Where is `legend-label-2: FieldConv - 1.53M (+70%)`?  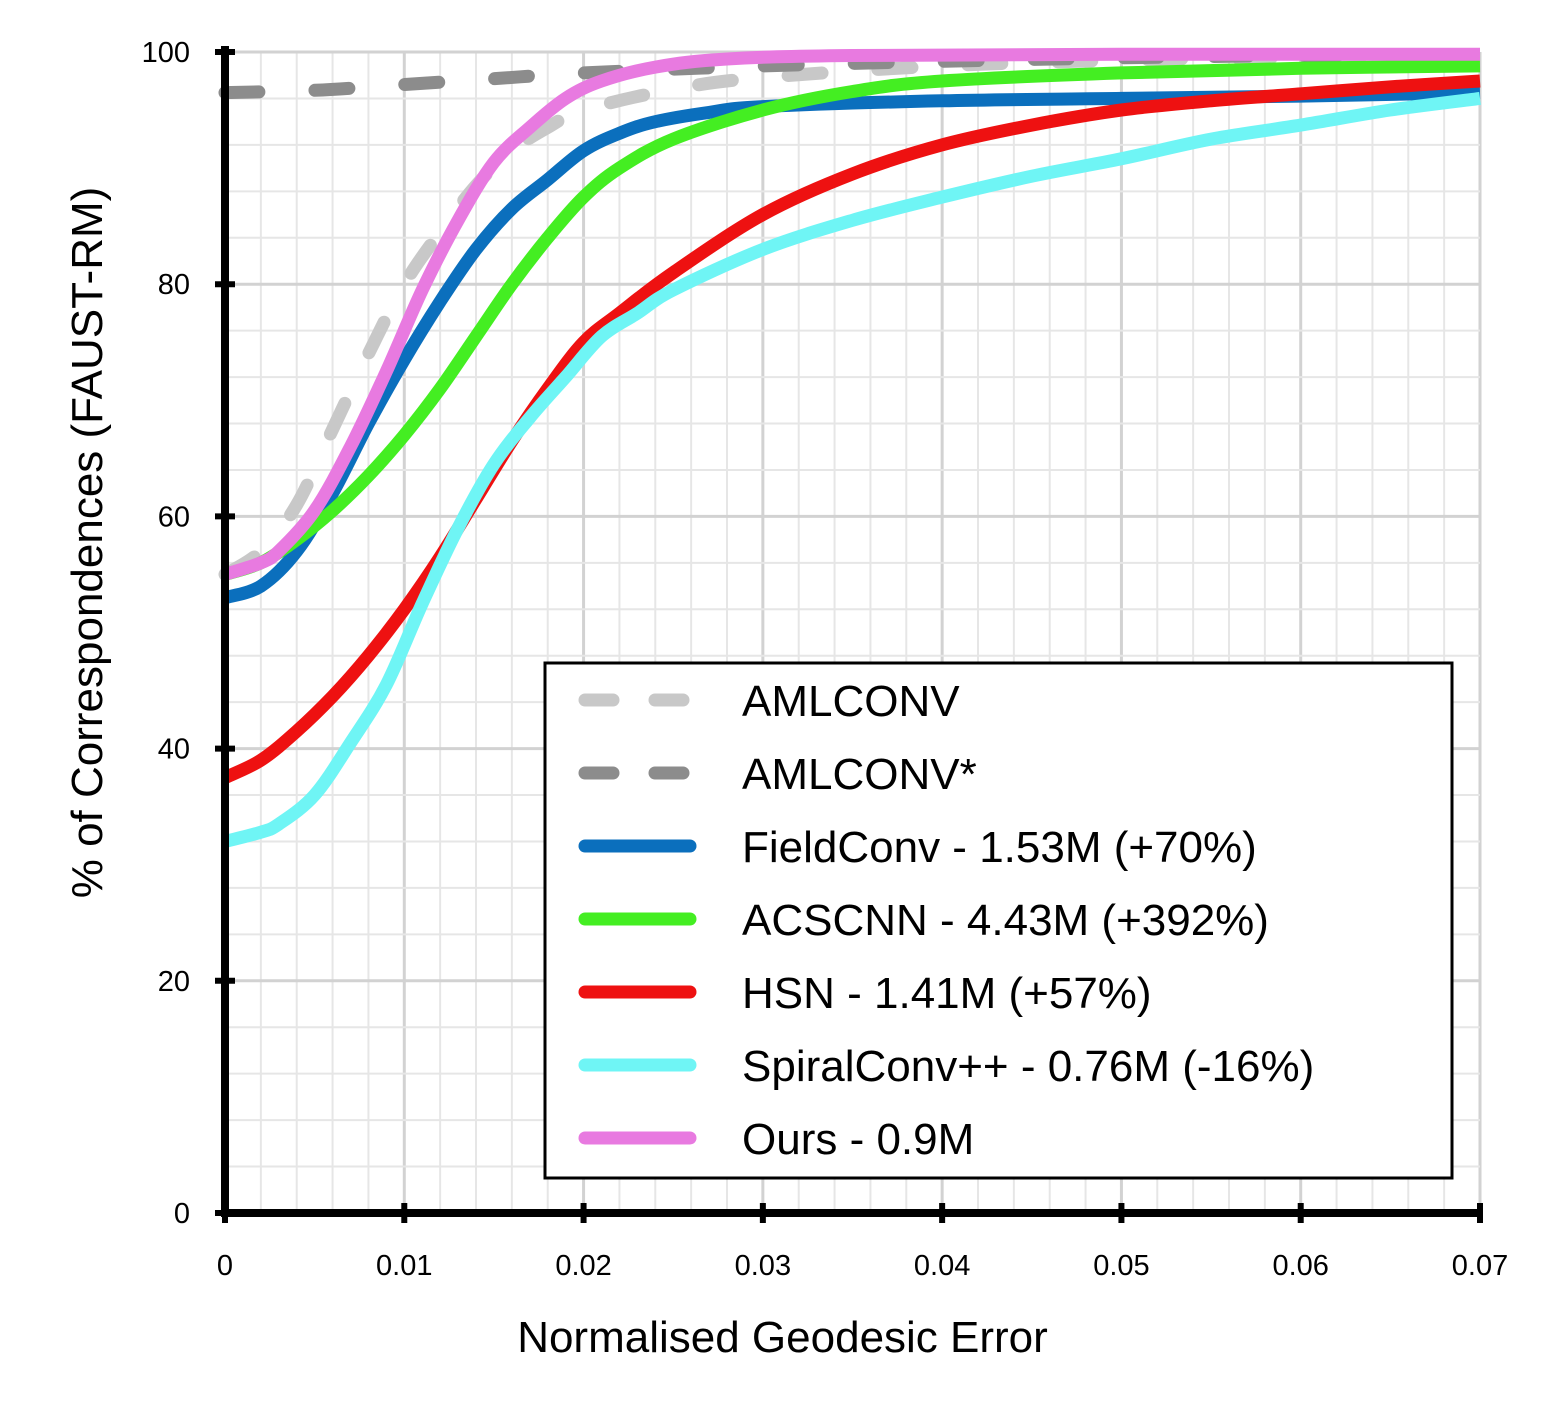
legend-label-2: FieldConv - 1.53M (+70%) is located at coordinates (999, 847).